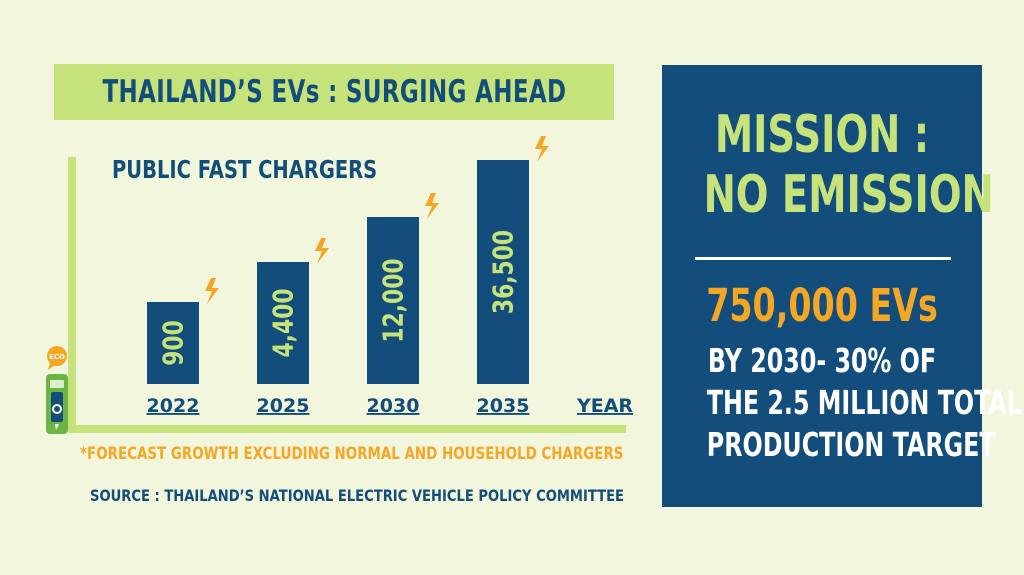 This screenshot has width=1024, height=575. I want to click on mission-detail-line3: PRODUCTION TARGET, so click(851, 444).